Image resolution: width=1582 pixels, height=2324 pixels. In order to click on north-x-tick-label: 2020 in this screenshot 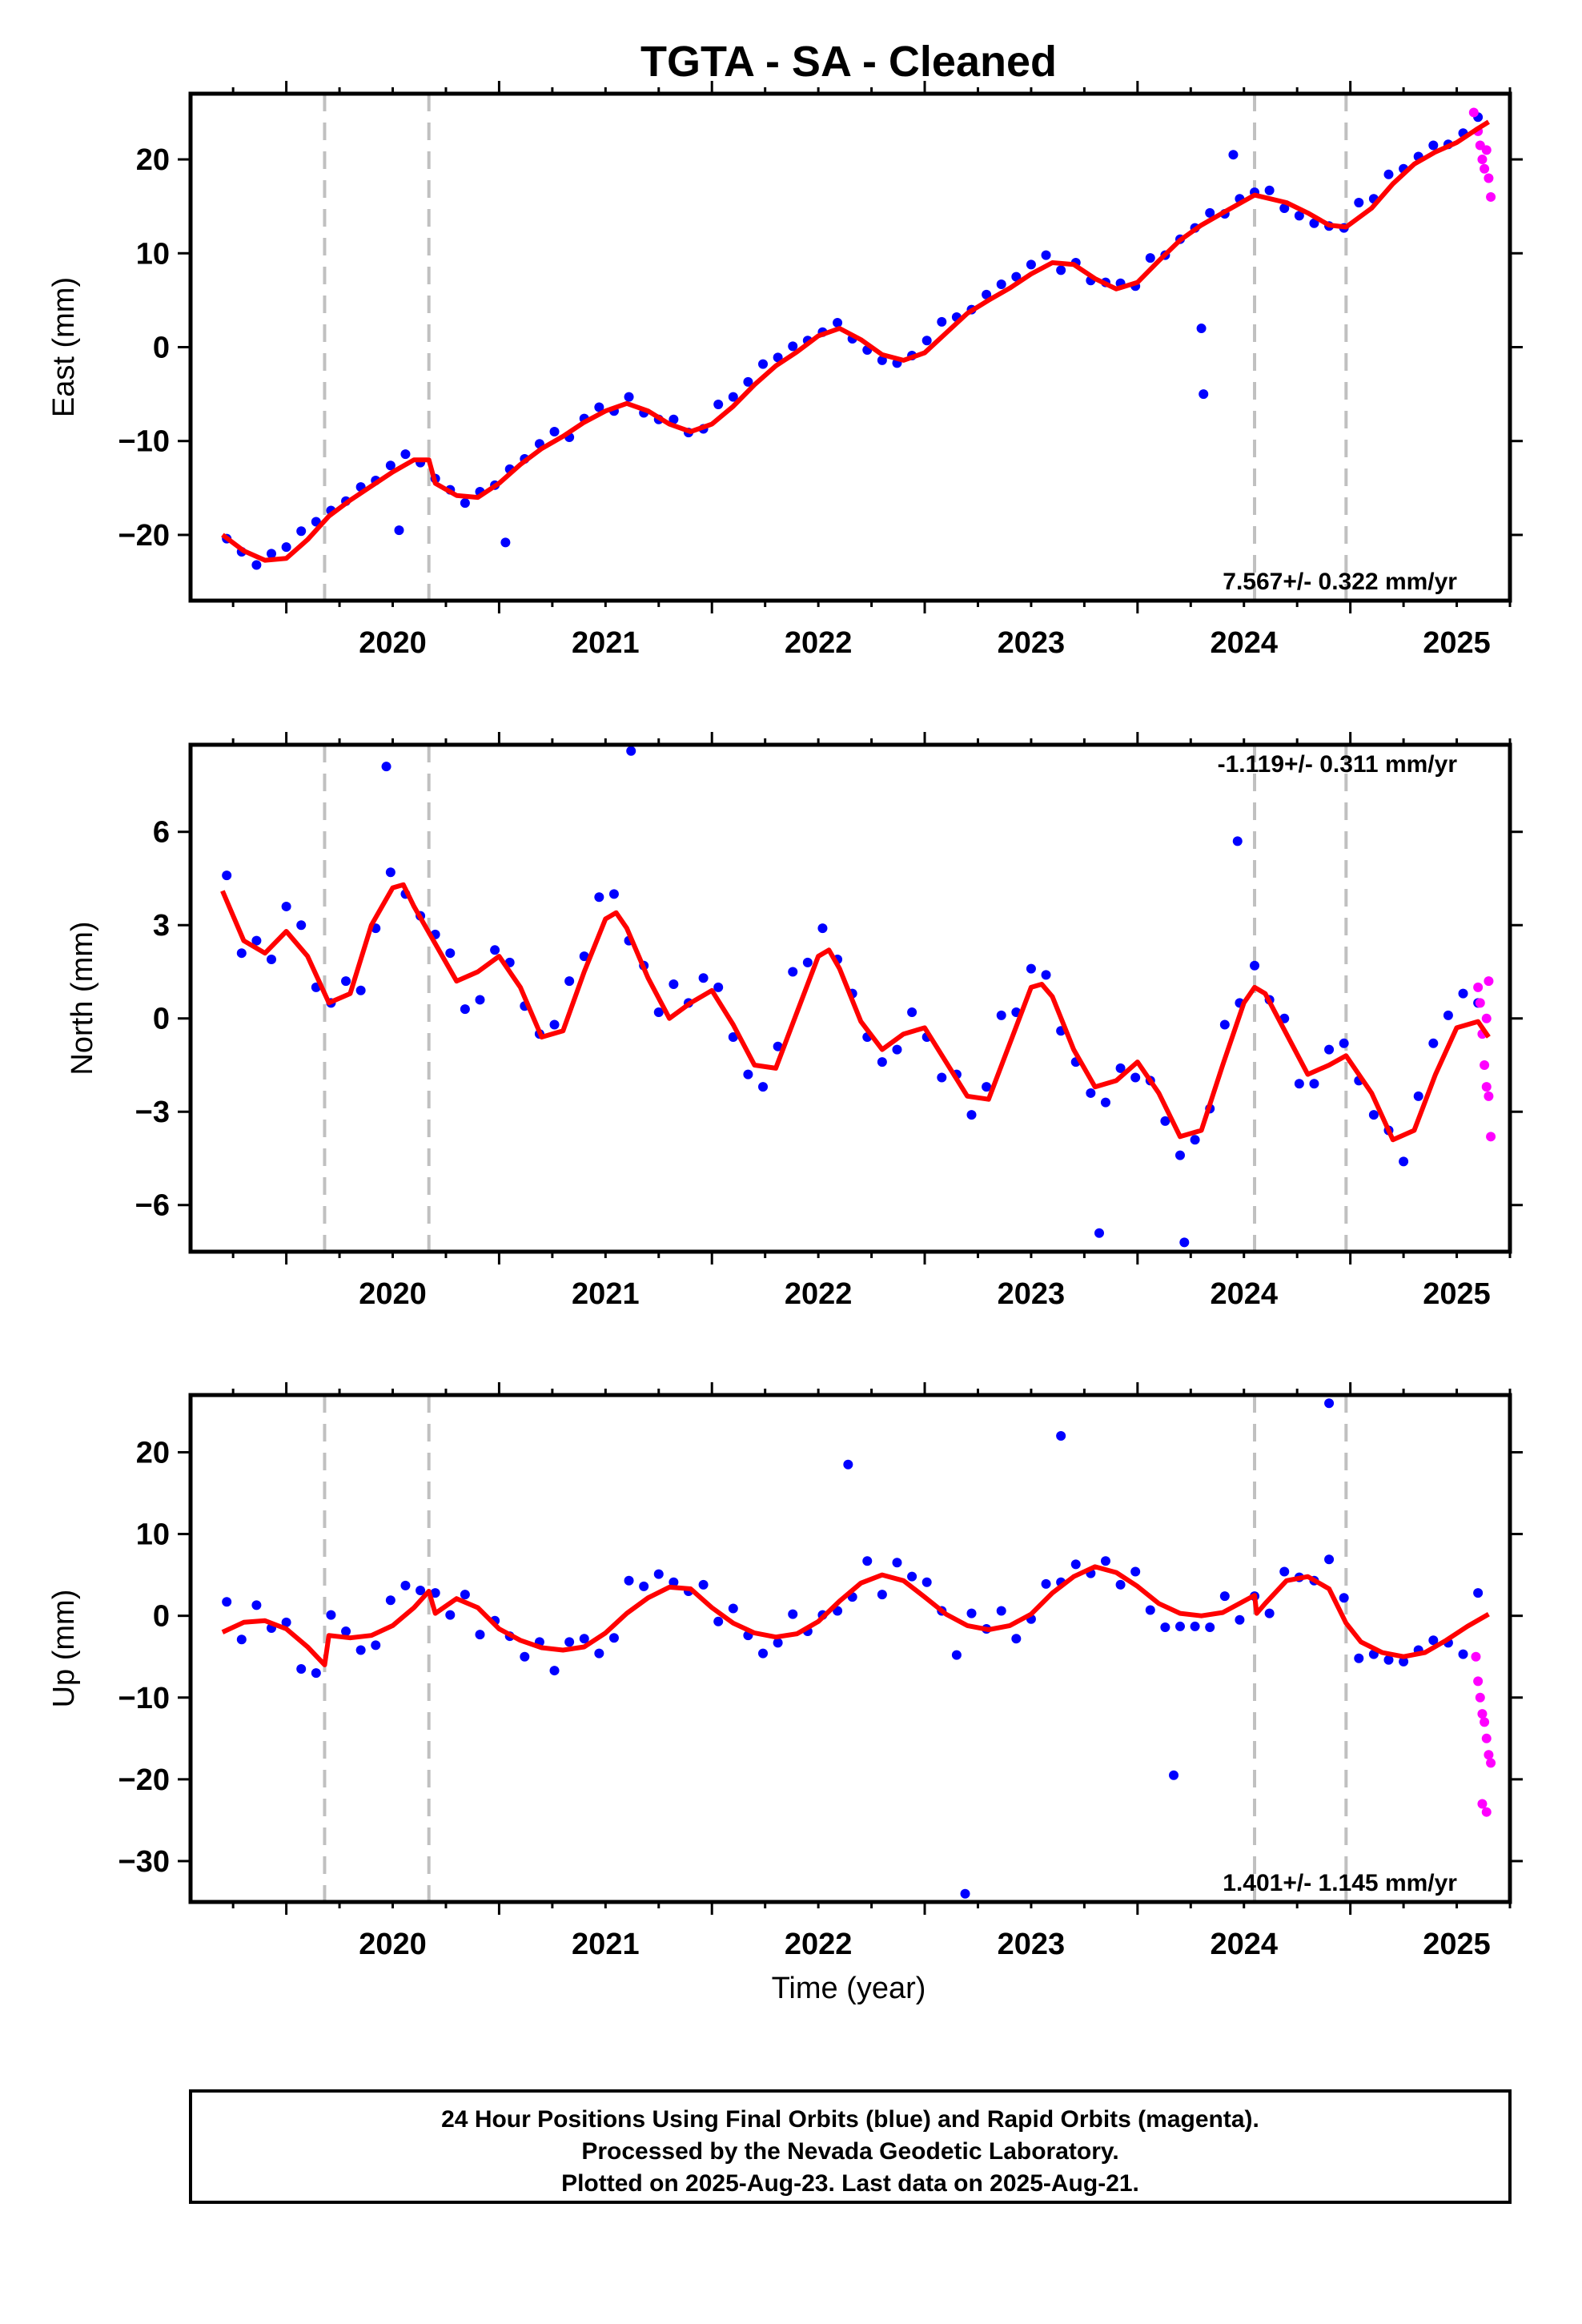, I will do `click(393, 1294)`.